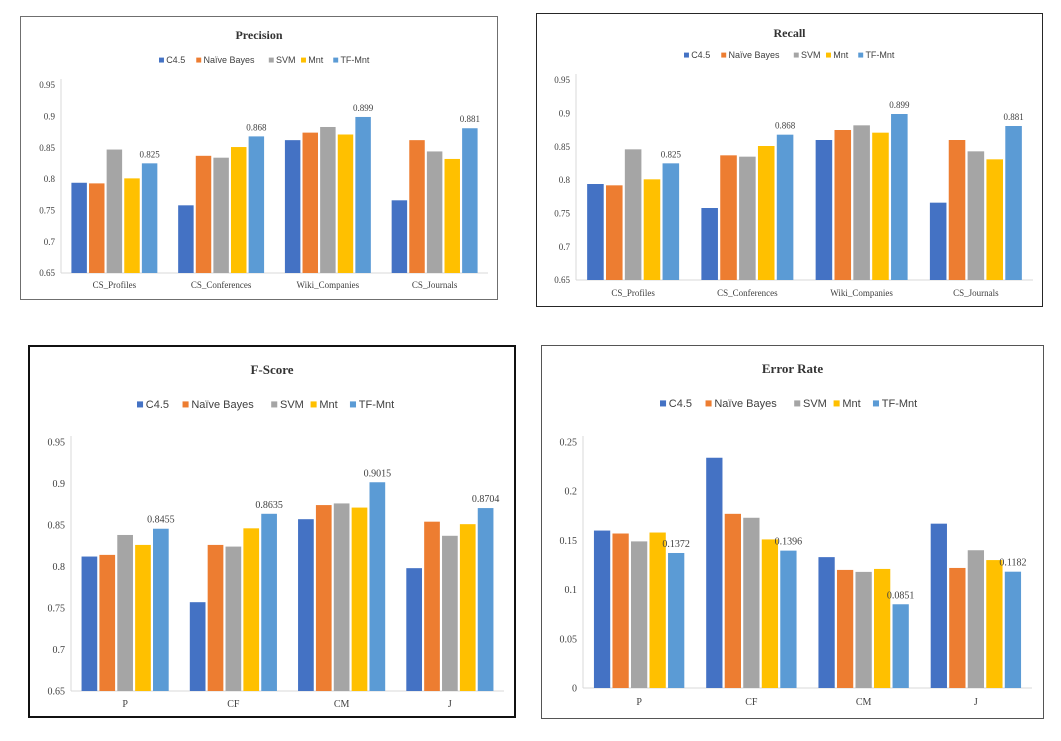 The width and height of the screenshot is (1061, 741). What do you see at coordinates (785, 207) in the screenshot?
I see `bar-tf-mnt-cs-conferences` at bounding box center [785, 207].